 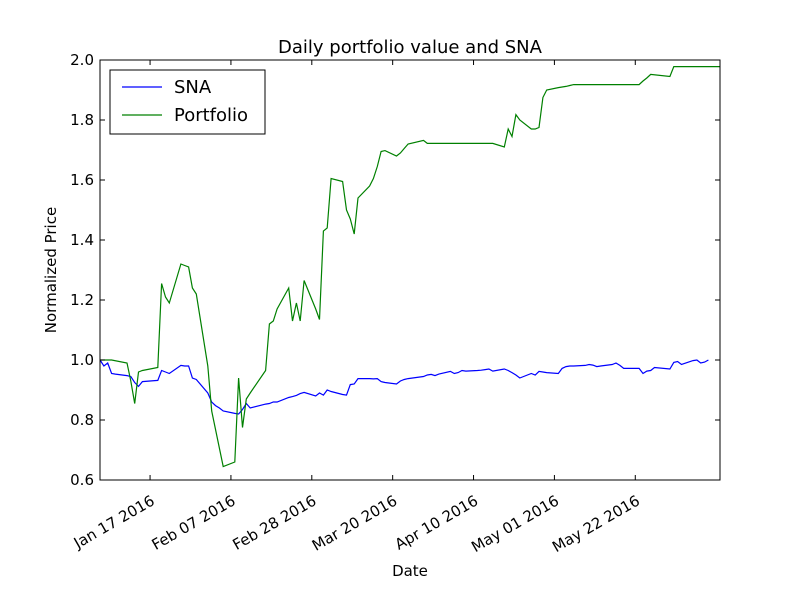 I want to click on series-line-sna, so click(x=404, y=387).